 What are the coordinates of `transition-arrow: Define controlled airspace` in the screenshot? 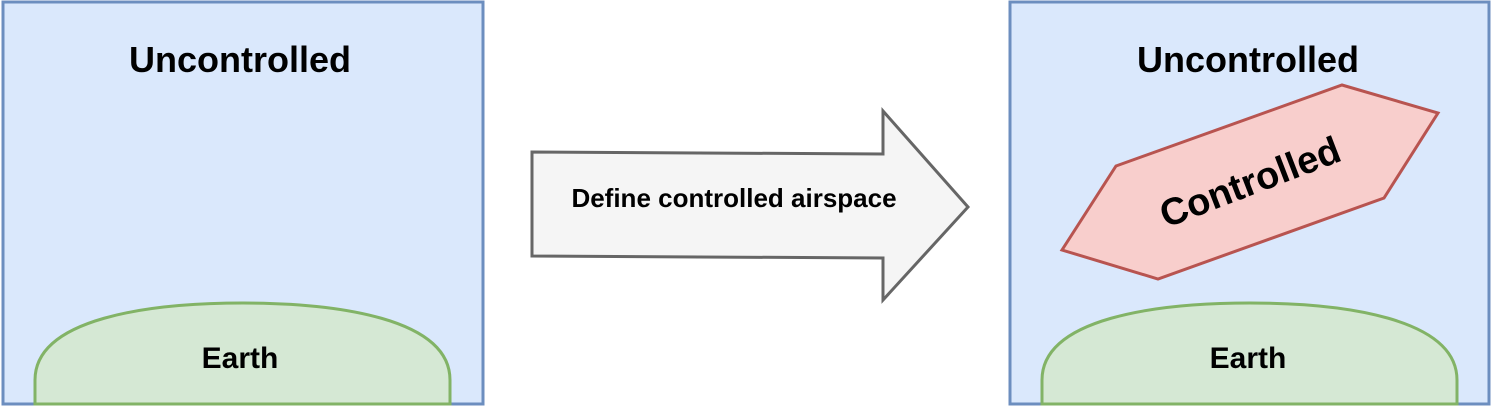 It's located at (750, 205).